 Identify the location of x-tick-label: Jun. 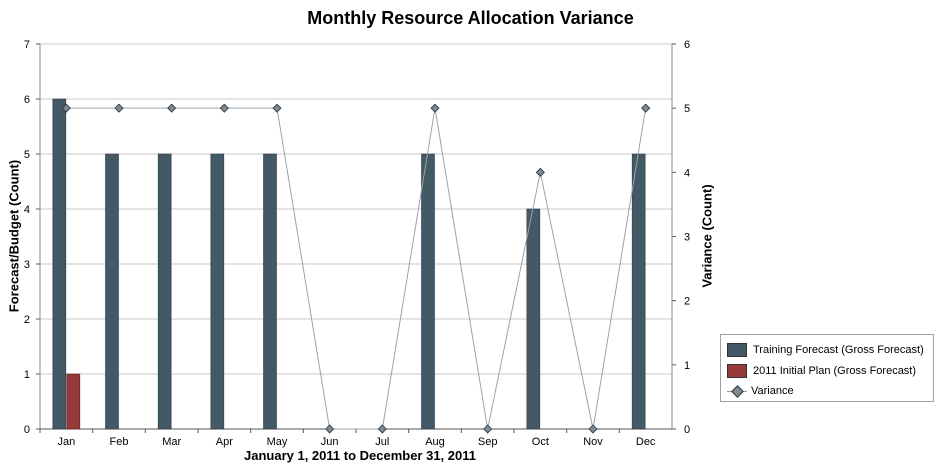
(330, 442).